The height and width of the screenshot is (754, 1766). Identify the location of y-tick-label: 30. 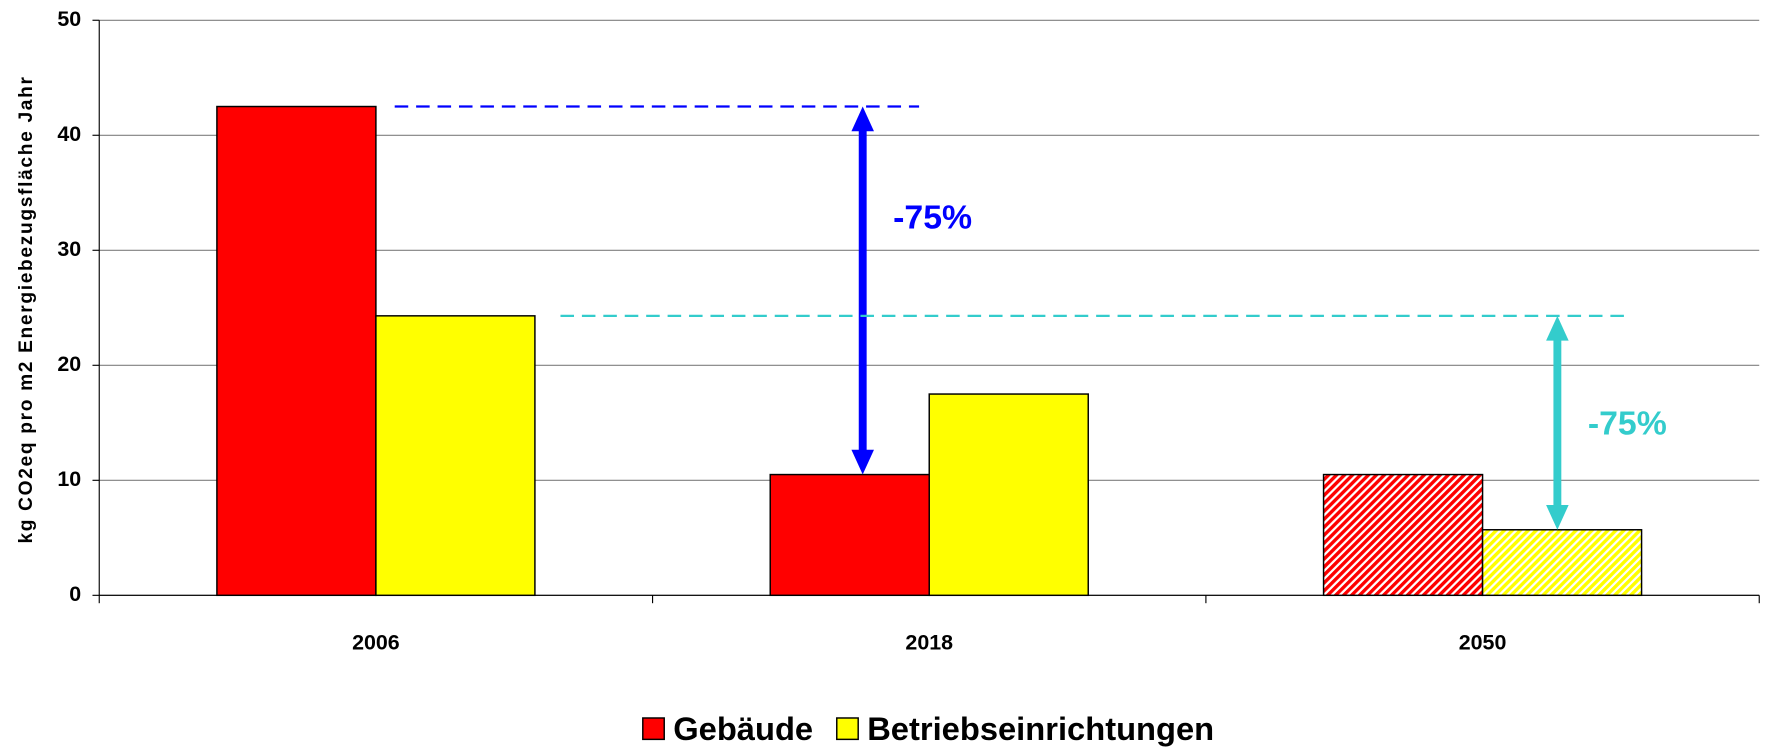
(69, 249).